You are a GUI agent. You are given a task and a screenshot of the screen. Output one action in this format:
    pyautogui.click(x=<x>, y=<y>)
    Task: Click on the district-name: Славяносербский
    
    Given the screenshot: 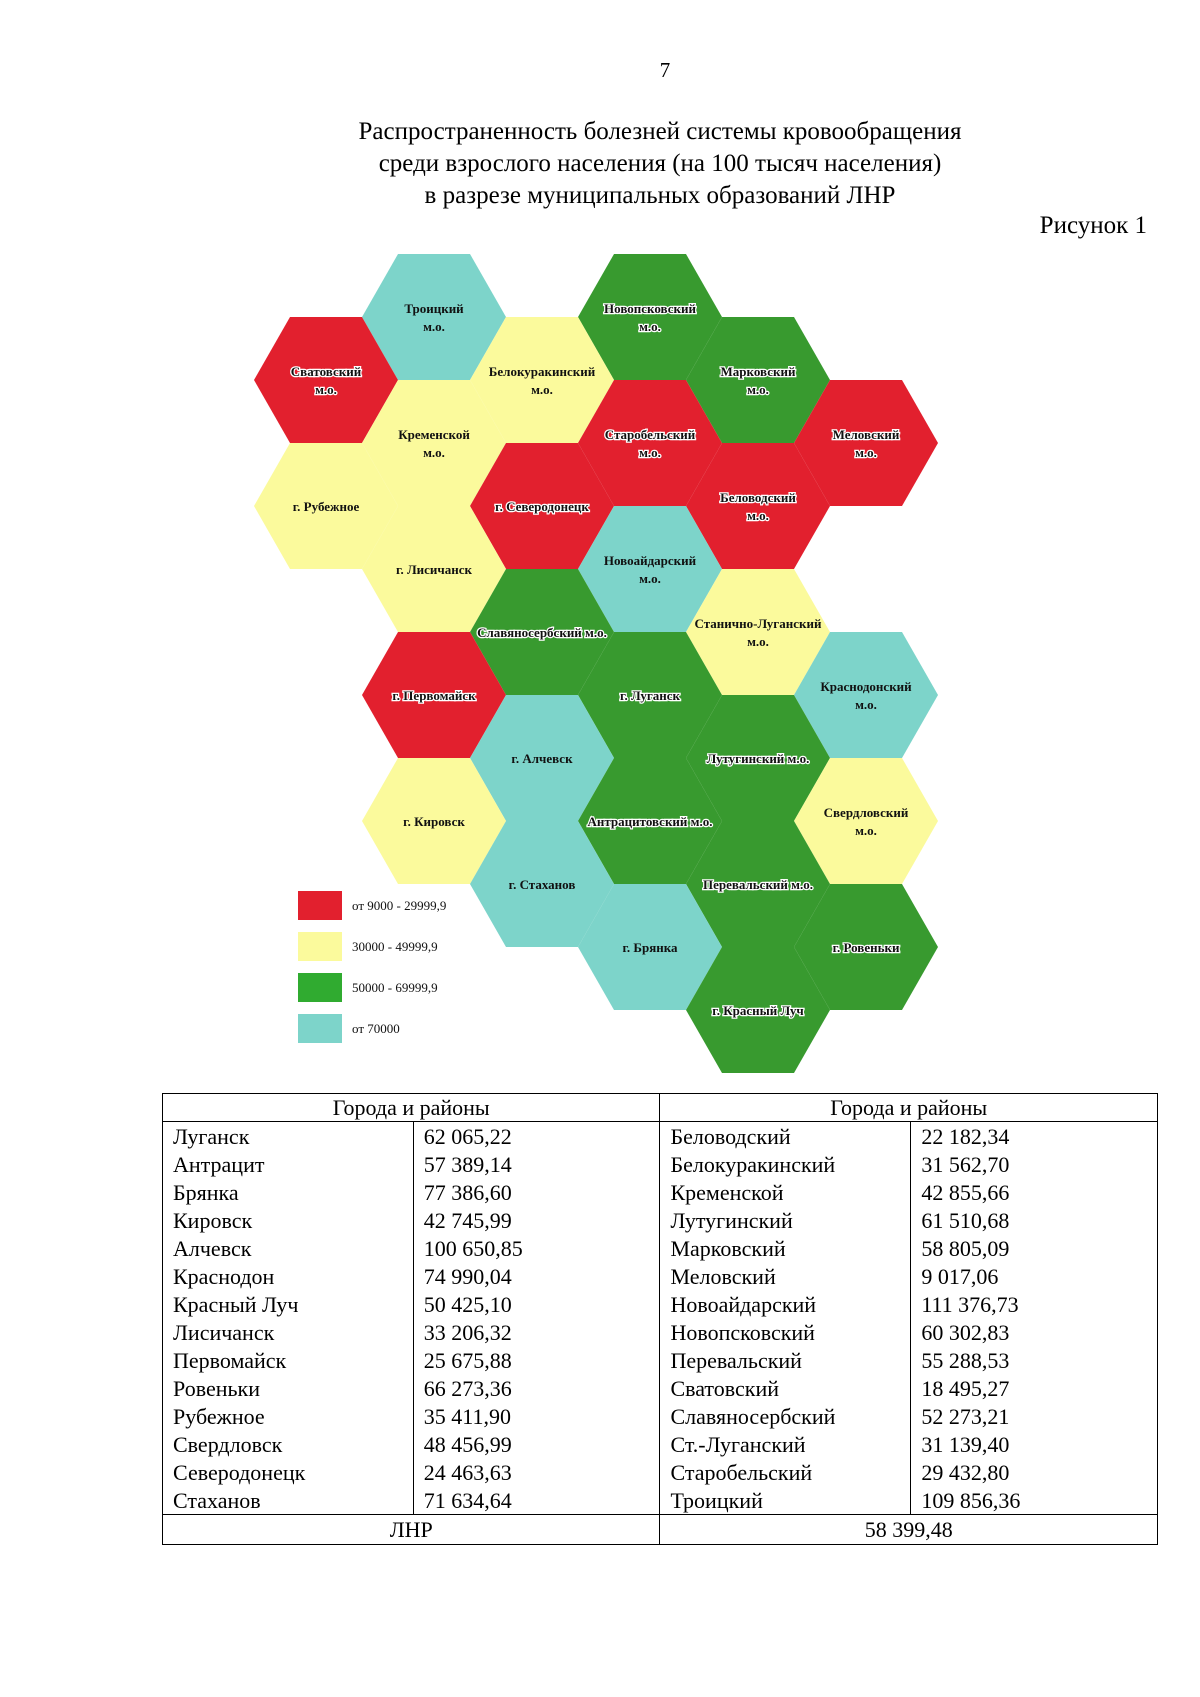 What is the action you would take?
    pyautogui.click(x=785, y=1416)
    